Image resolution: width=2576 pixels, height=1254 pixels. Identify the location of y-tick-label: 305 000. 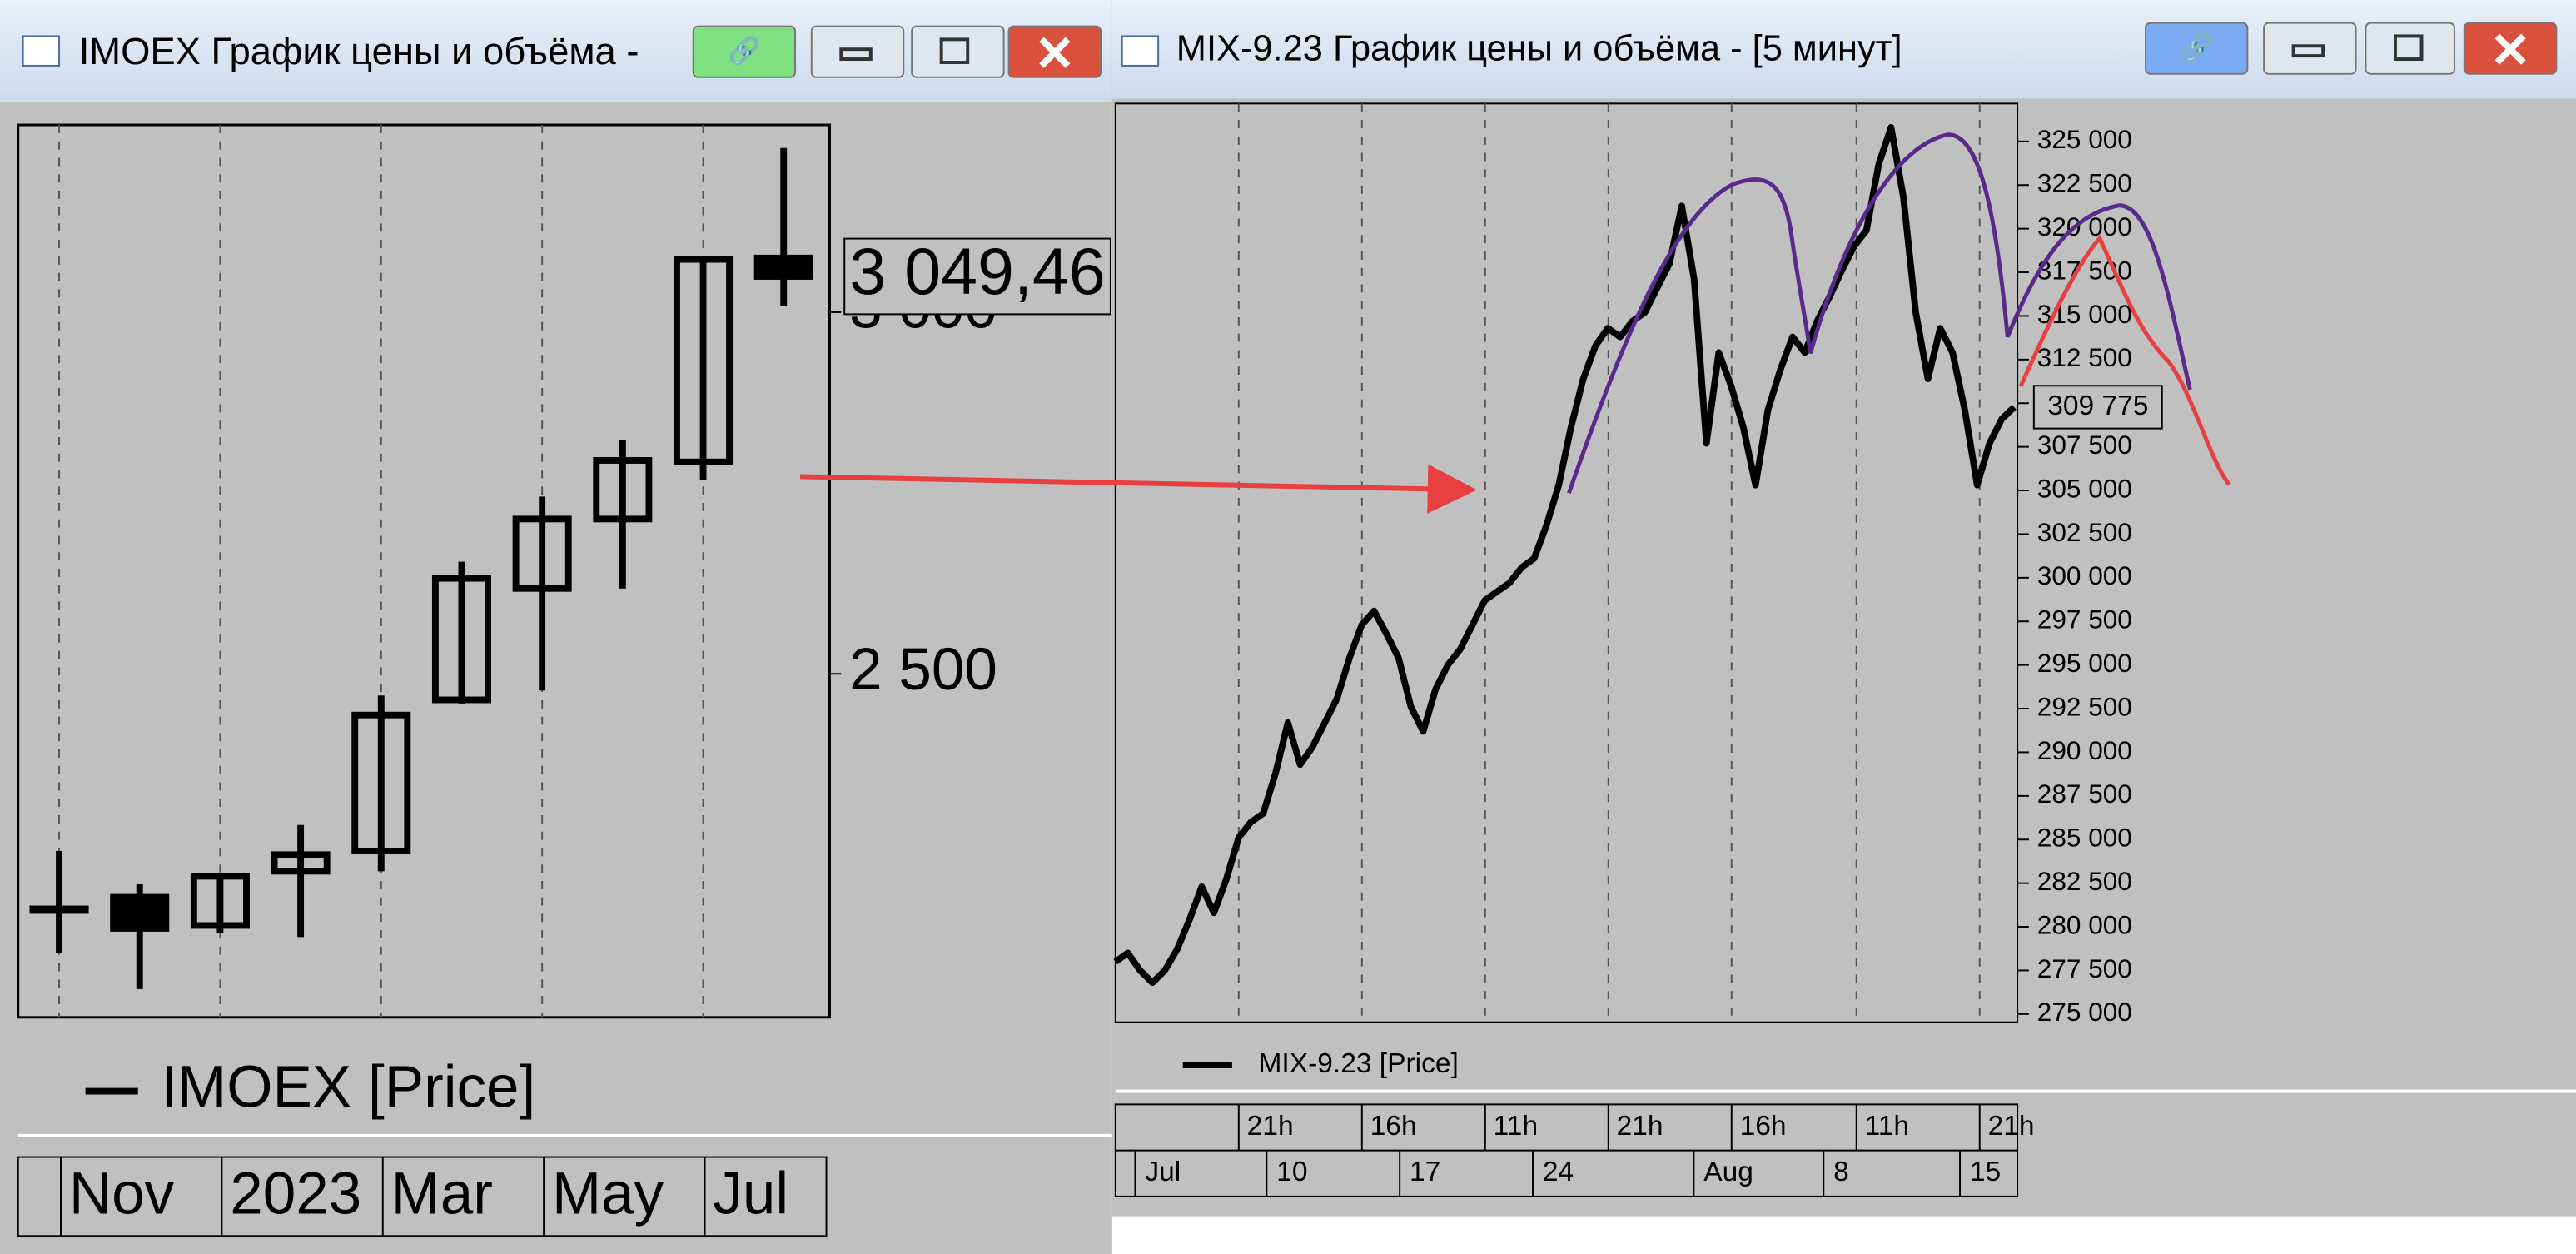
(2084, 488).